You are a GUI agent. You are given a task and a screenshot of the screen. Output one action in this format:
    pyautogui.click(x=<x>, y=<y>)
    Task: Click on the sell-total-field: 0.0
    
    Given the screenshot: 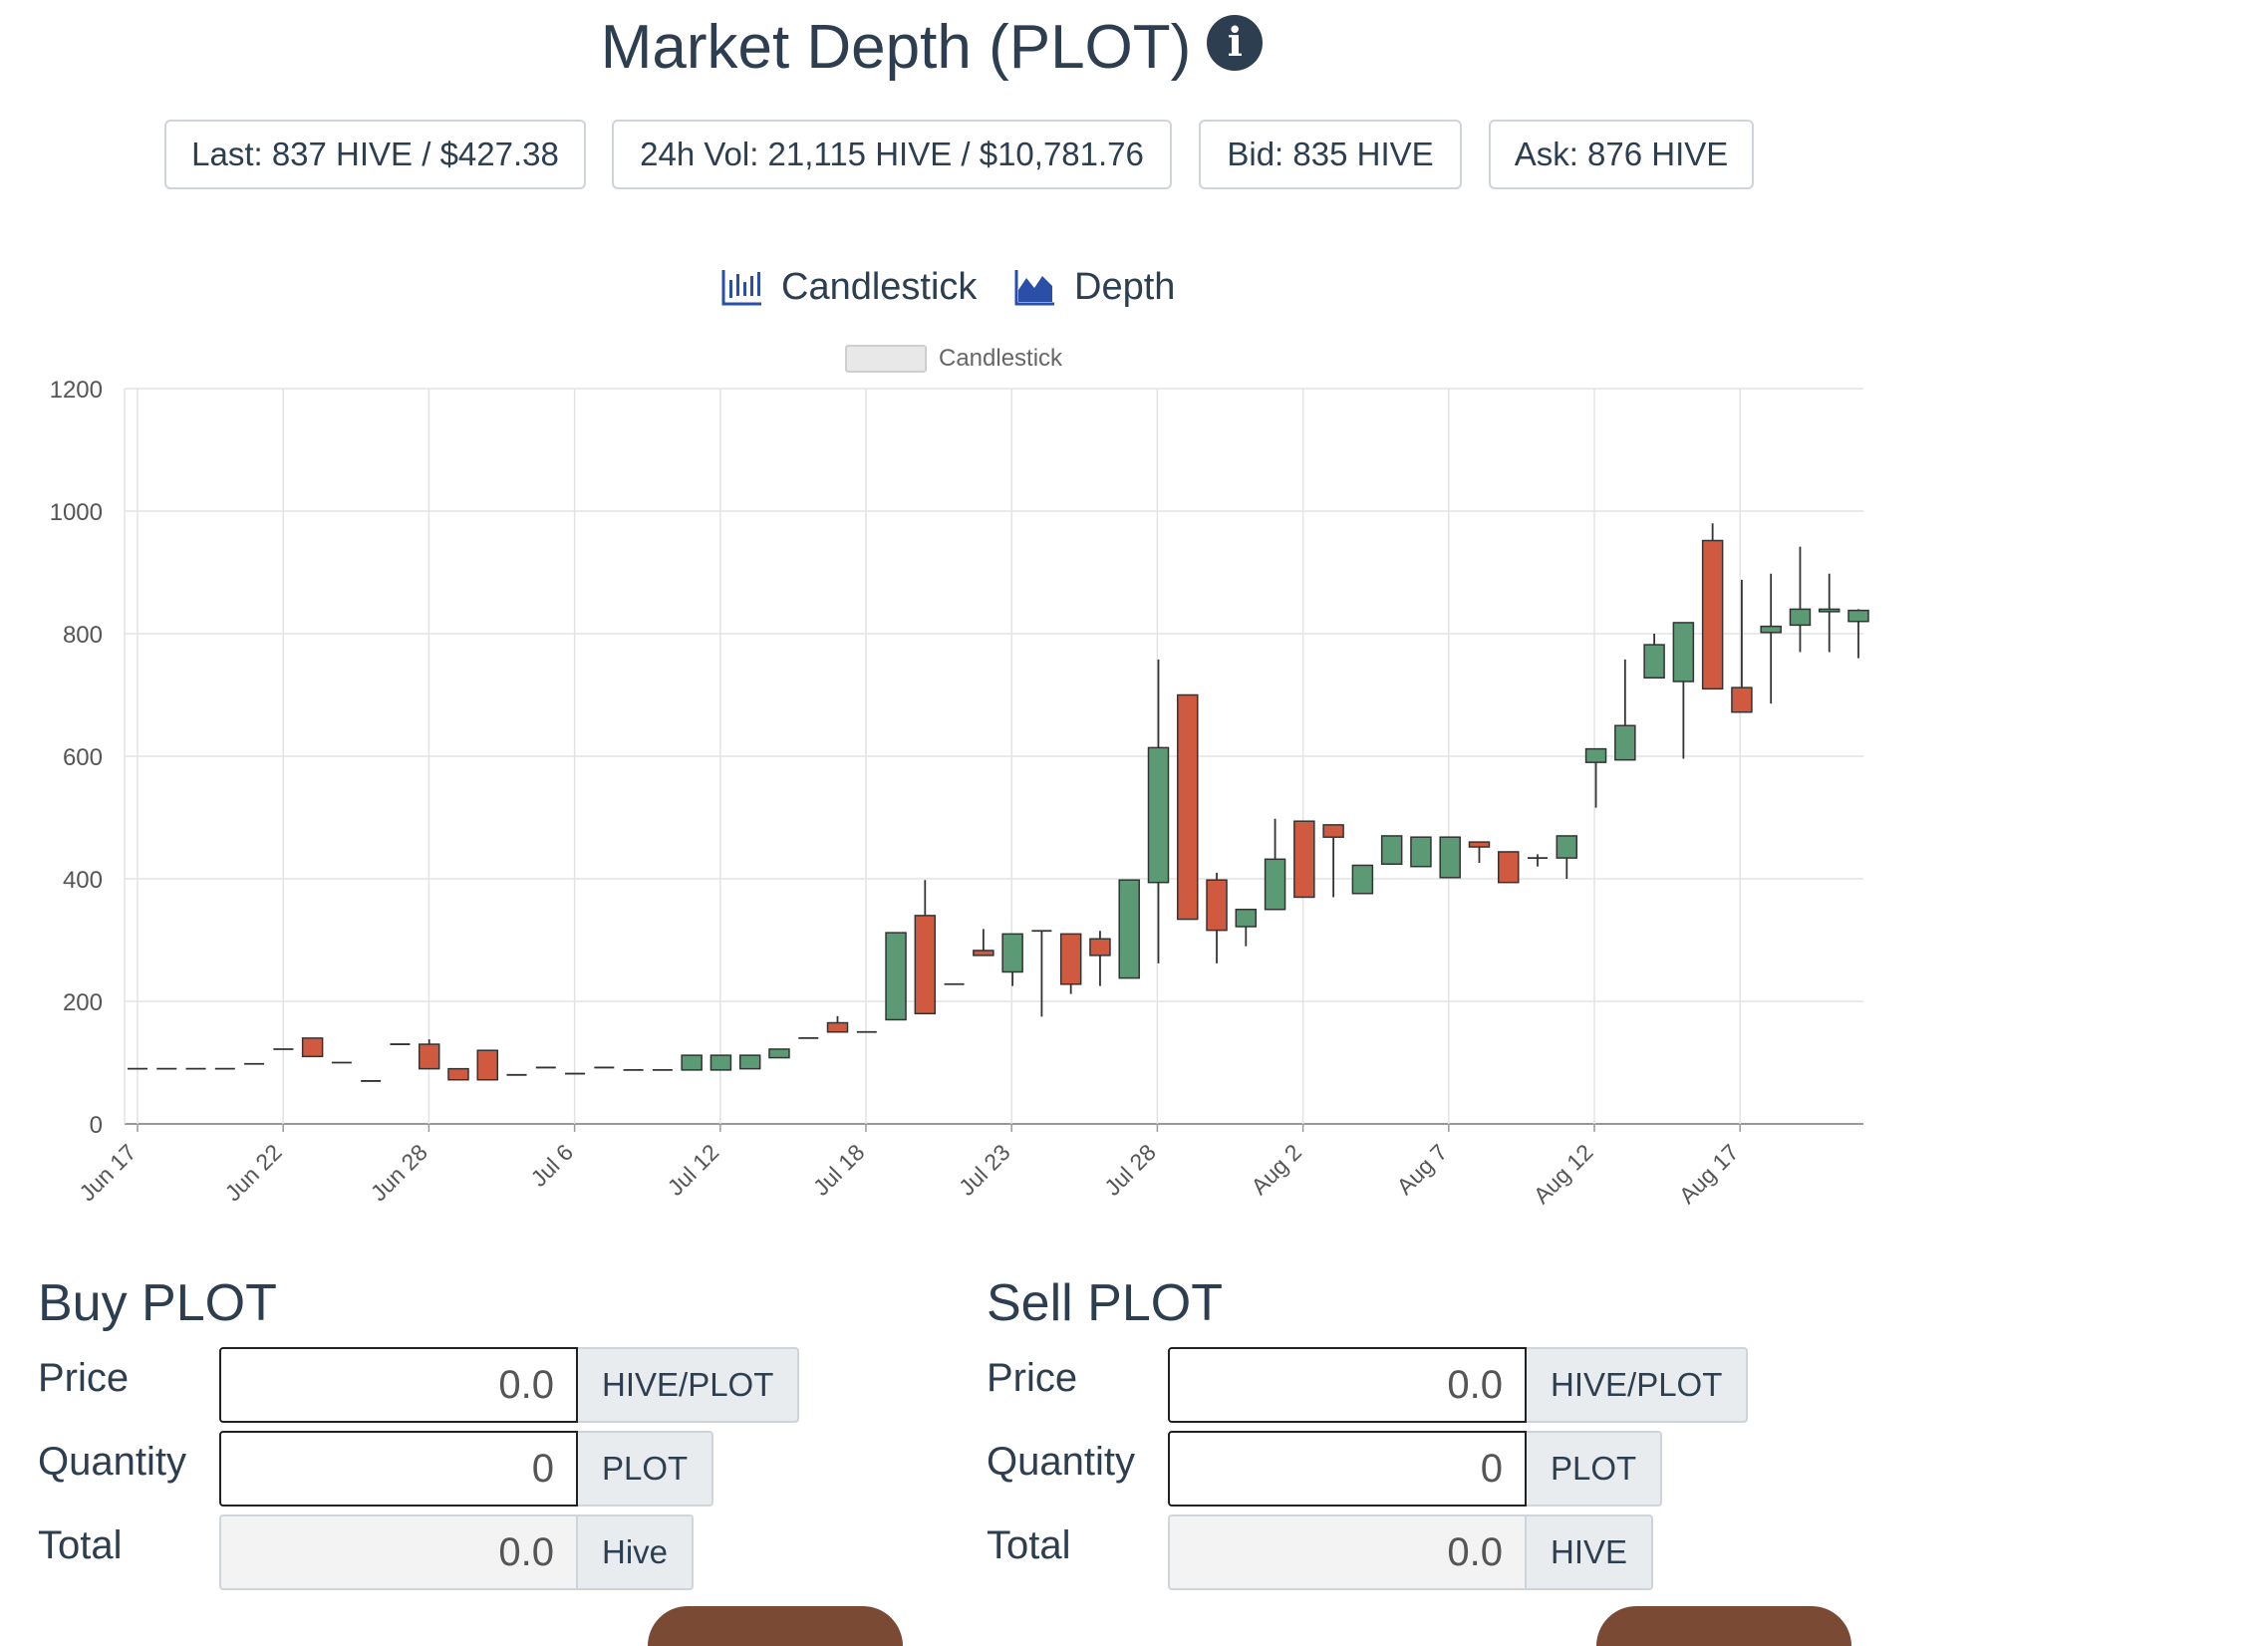 What is the action you would take?
    pyautogui.click(x=1348, y=1552)
    